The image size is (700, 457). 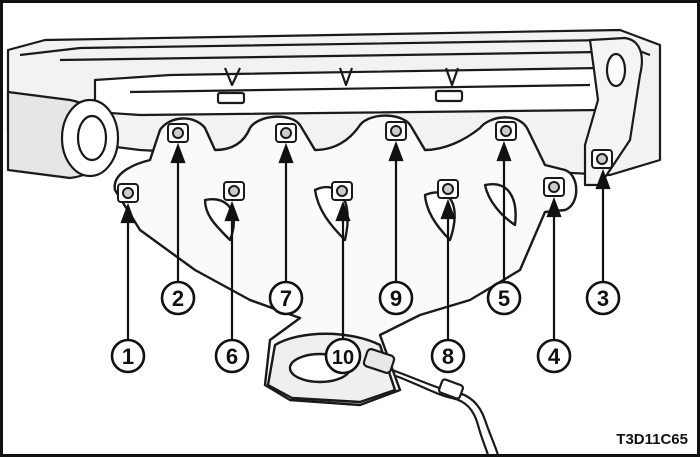 I want to click on callout-7-label: 7, so click(x=286, y=298).